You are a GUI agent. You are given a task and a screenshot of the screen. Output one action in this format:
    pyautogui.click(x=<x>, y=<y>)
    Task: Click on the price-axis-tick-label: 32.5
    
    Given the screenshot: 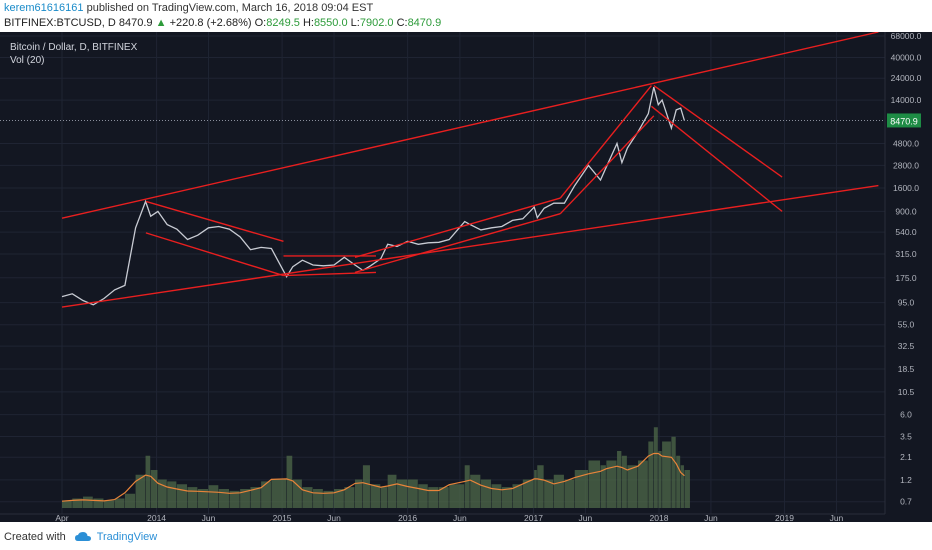 What is the action you would take?
    pyautogui.click(x=906, y=346)
    